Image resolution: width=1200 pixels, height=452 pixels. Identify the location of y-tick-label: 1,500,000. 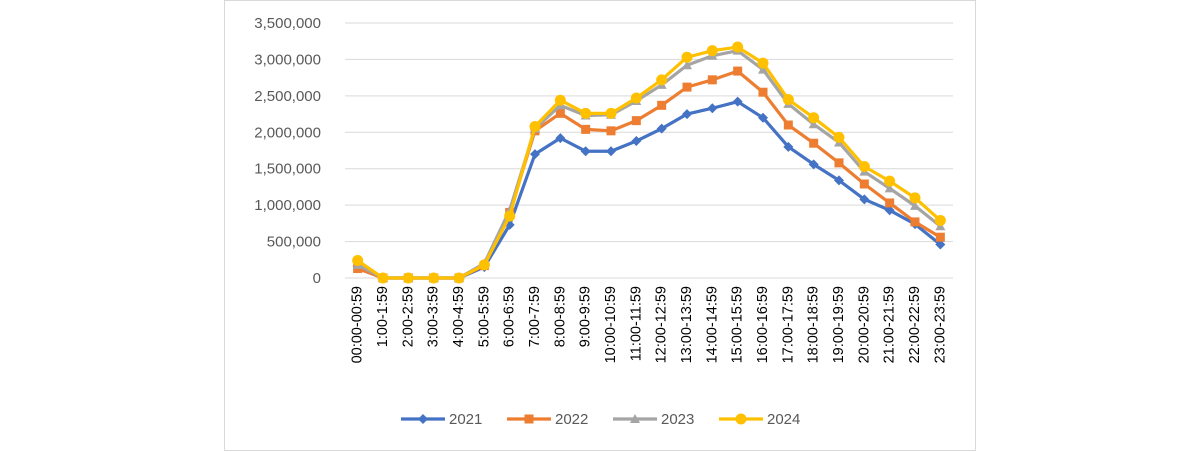
(287, 169).